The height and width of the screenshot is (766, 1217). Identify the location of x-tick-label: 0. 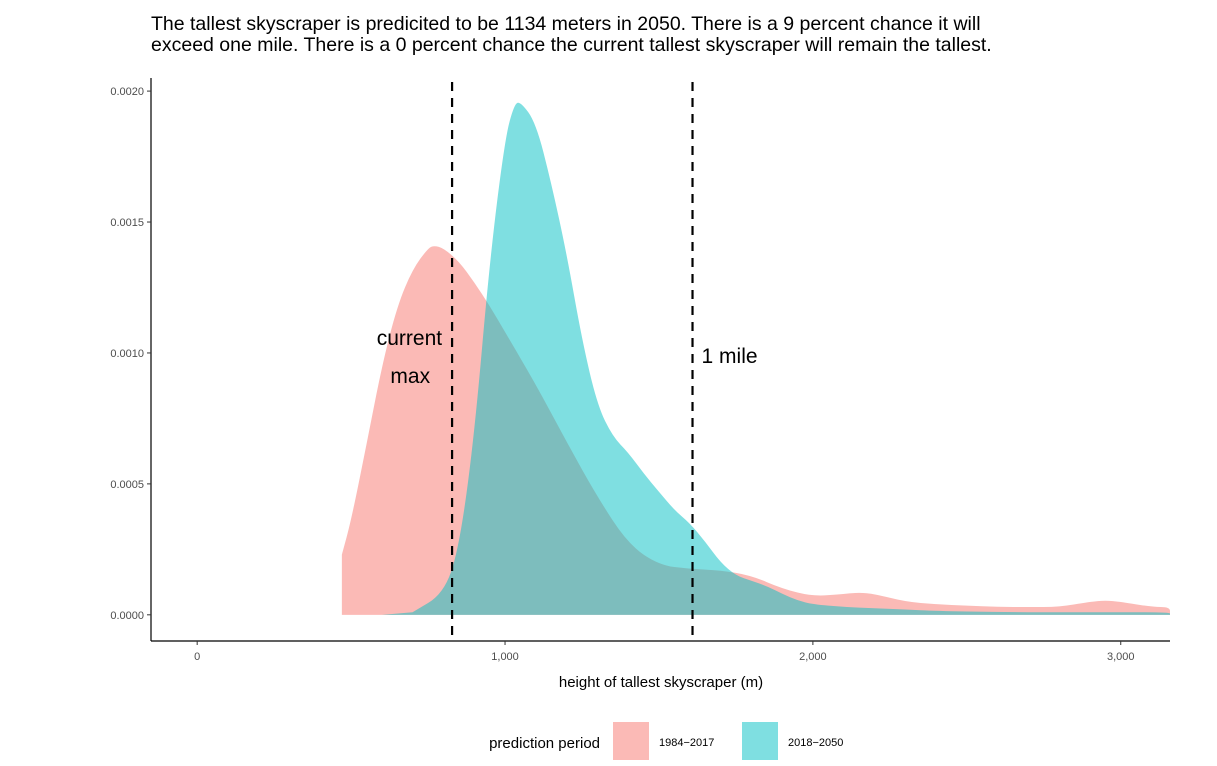
(197, 657).